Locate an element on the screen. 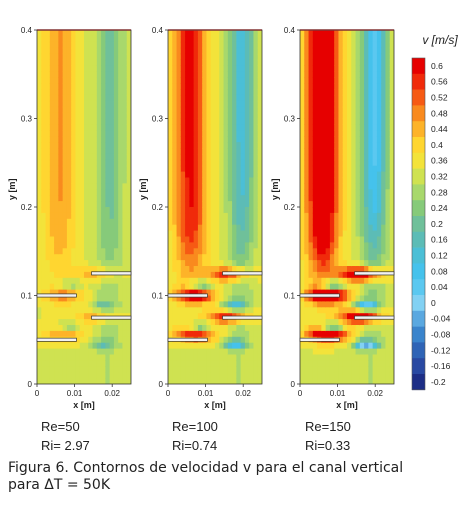 This screenshot has width=474, height=513. panel-2-reynolds-label: Re=100 is located at coordinates (195, 426).